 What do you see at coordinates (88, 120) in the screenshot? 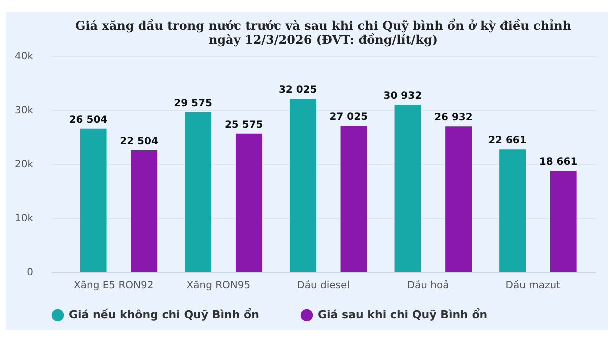
I see `data-label: 26 504` at bounding box center [88, 120].